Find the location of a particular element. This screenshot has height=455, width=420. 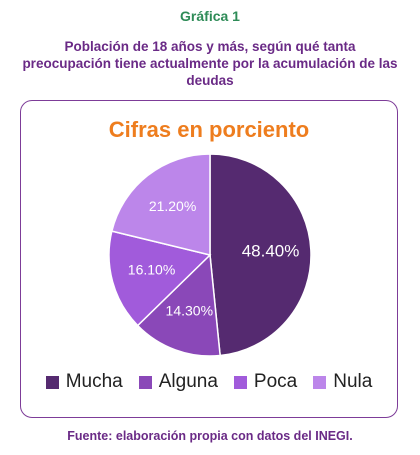

pie-slice-poca is located at coordinates (160, 278).